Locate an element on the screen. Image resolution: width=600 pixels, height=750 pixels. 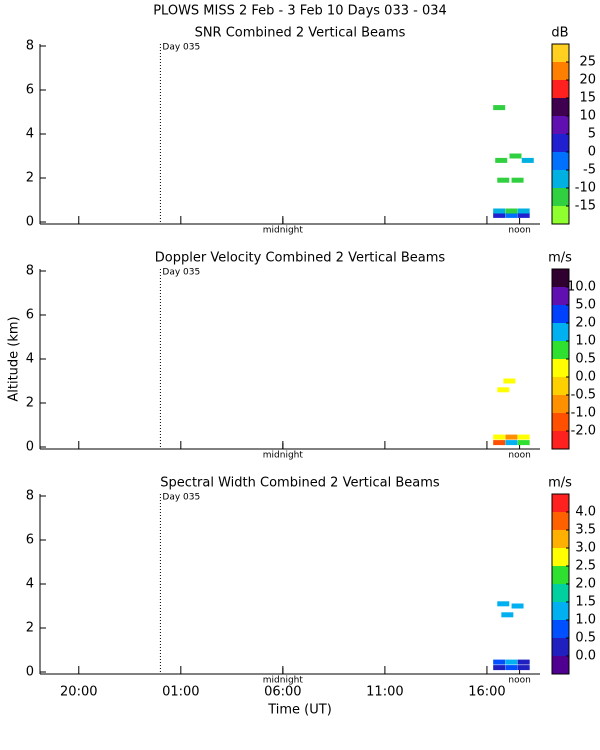
panel-title: Spectral Width Combined 2 Vertical Beams is located at coordinates (300, 483).